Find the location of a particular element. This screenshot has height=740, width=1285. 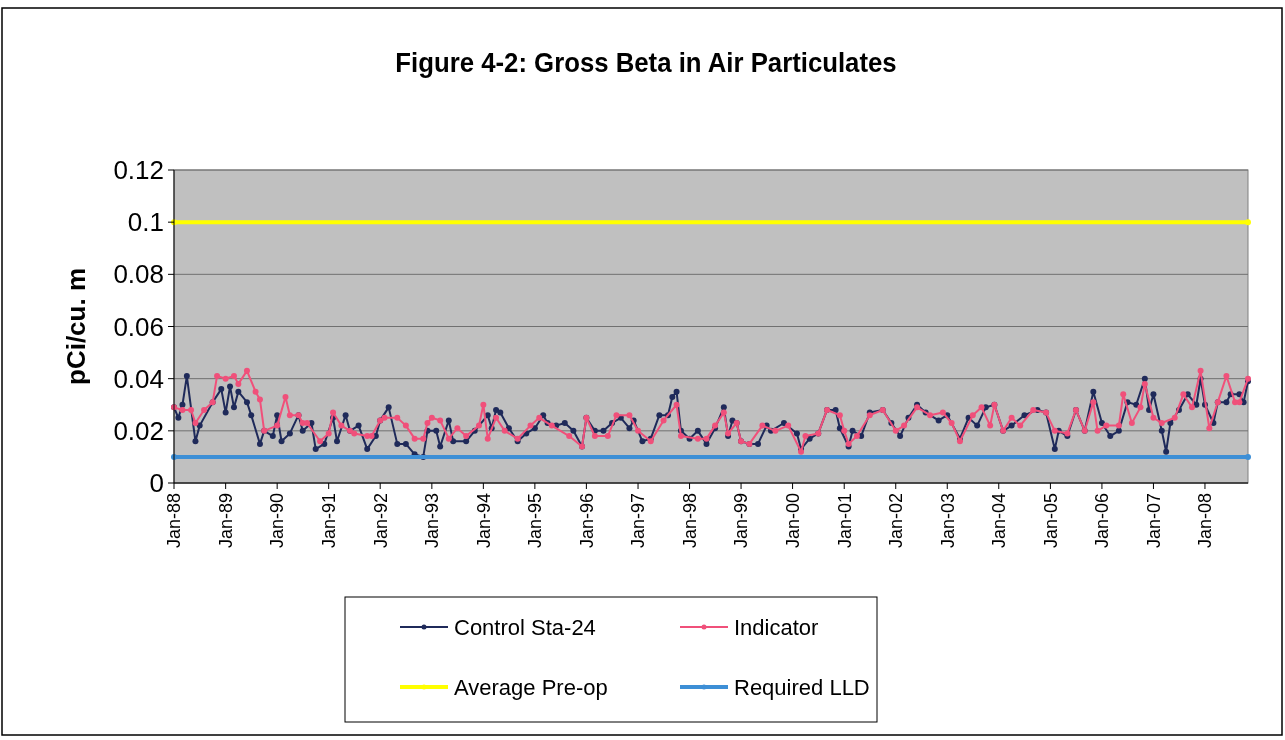

y-tick-label: 0.12 is located at coordinates (138, 170).